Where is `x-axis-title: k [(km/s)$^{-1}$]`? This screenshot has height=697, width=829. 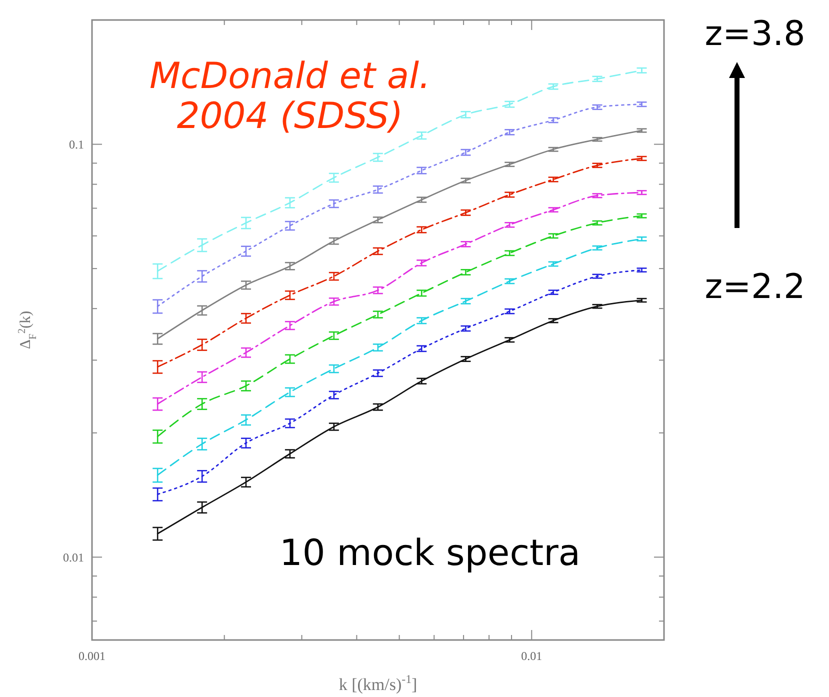
x-axis-title: k [(km/s)$^{-1}$] is located at coordinates (378, 683).